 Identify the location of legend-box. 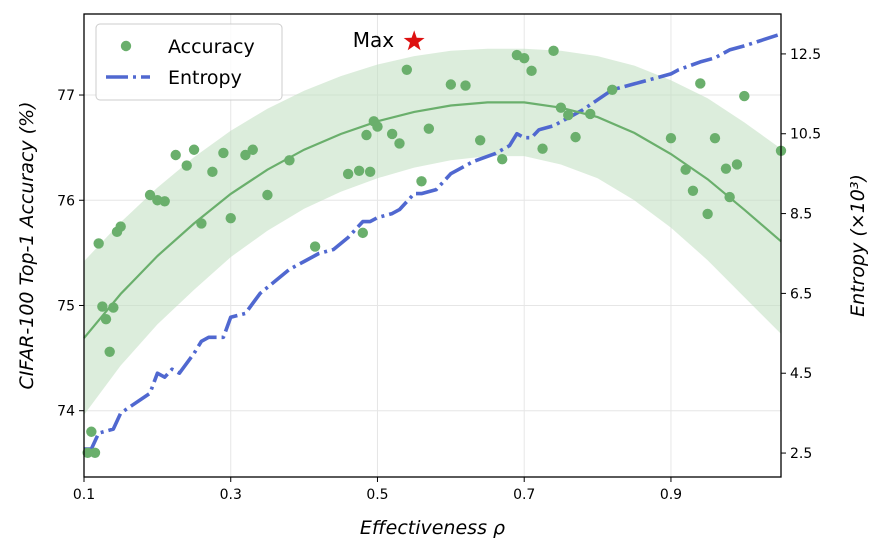
(189, 62).